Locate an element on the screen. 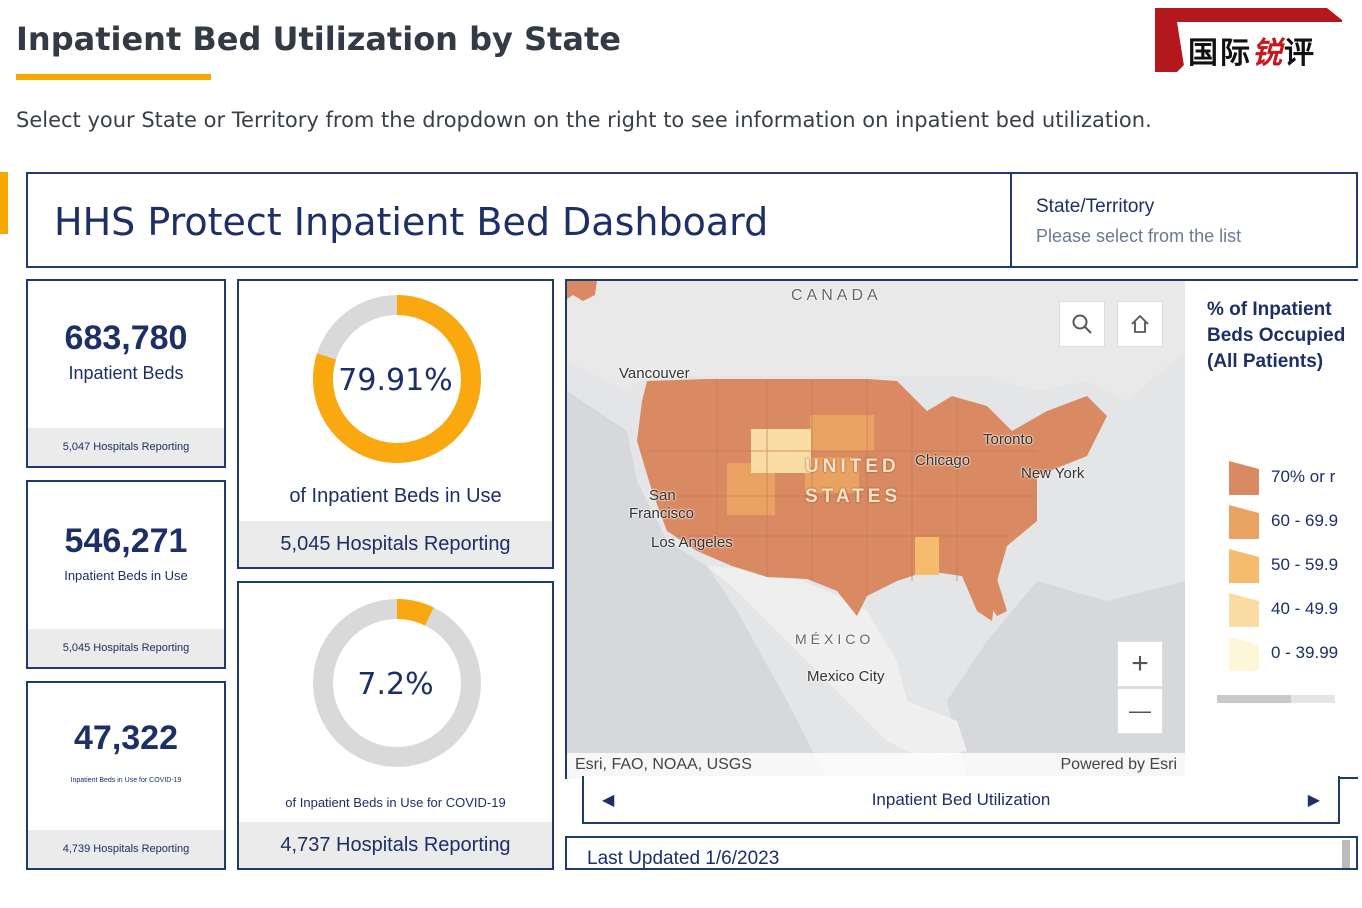  donut-label: of Inpatient Beds in Use is located at coordinates (395, 496).